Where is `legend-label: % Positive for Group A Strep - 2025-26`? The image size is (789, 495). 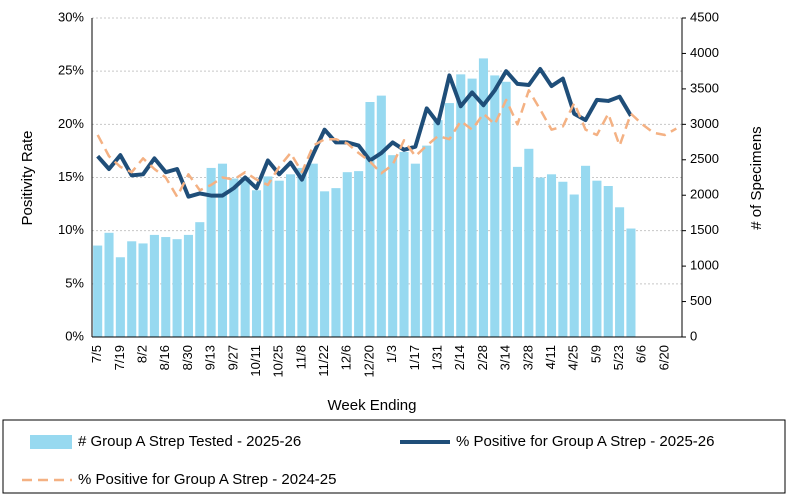
legend-label: % Positive for Group A Strep - 2025-26 is located at coordinates (585, 441).